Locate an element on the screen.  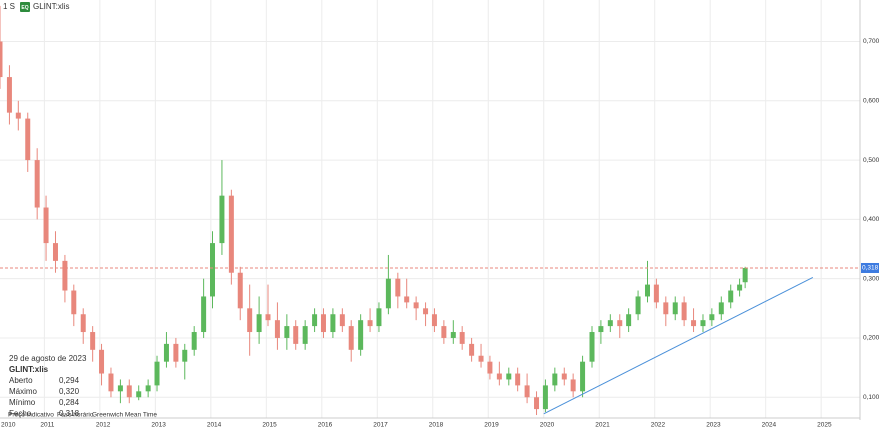
y-tick-label: 0,300 is located at coordinates (871, 278).